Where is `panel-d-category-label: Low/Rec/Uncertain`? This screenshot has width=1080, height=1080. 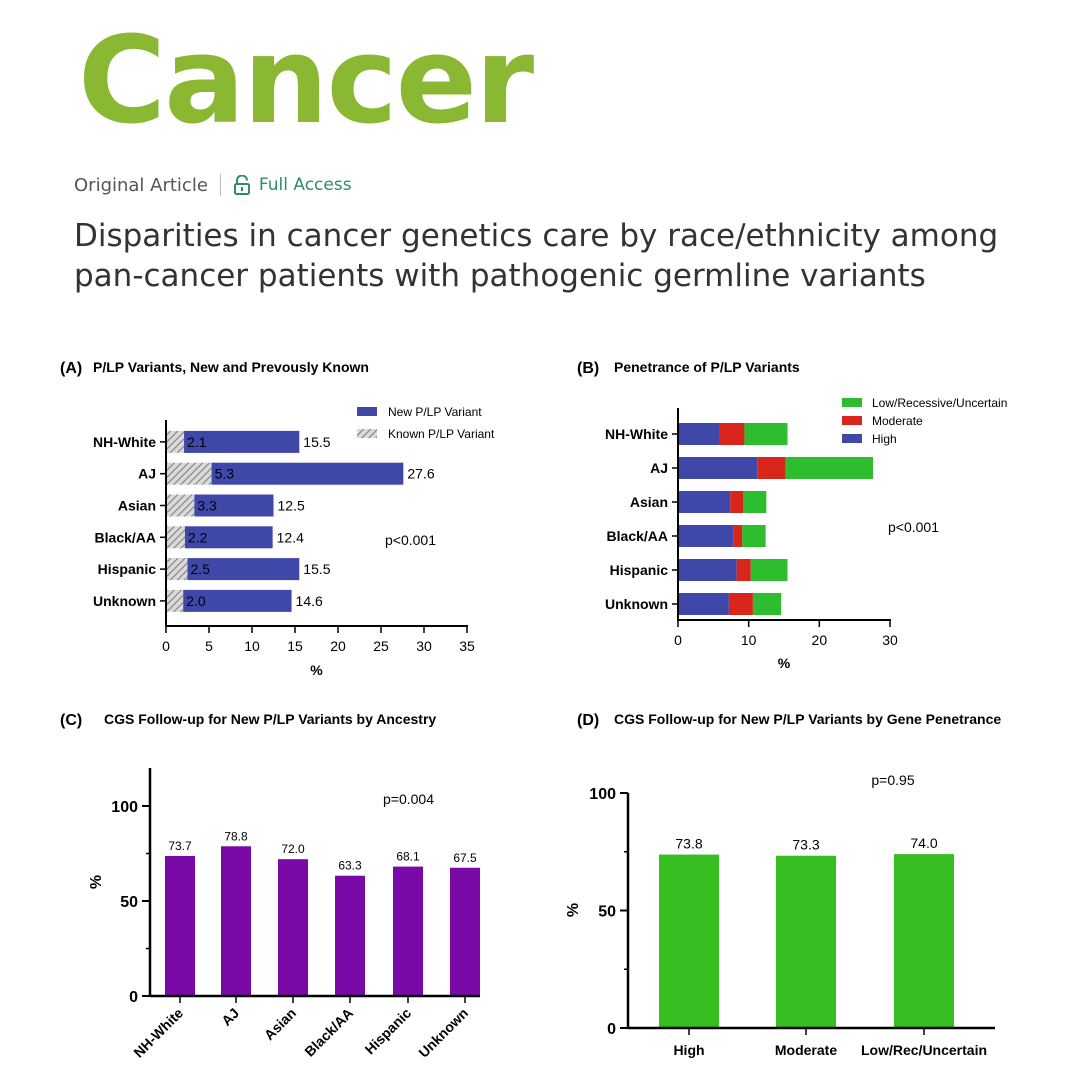
panel-d-category-label: Low/Rec/Uncertain is located at coordinates (924, 1050).